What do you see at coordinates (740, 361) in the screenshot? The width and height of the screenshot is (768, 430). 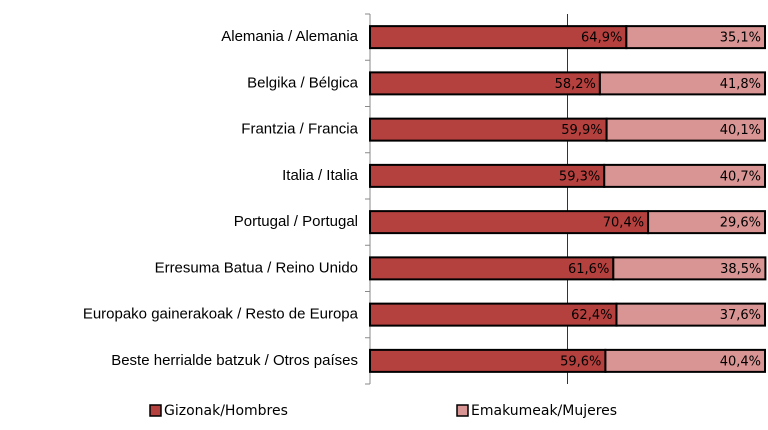 I see `data-label: 40,4%` at bounding box center [740, 361].